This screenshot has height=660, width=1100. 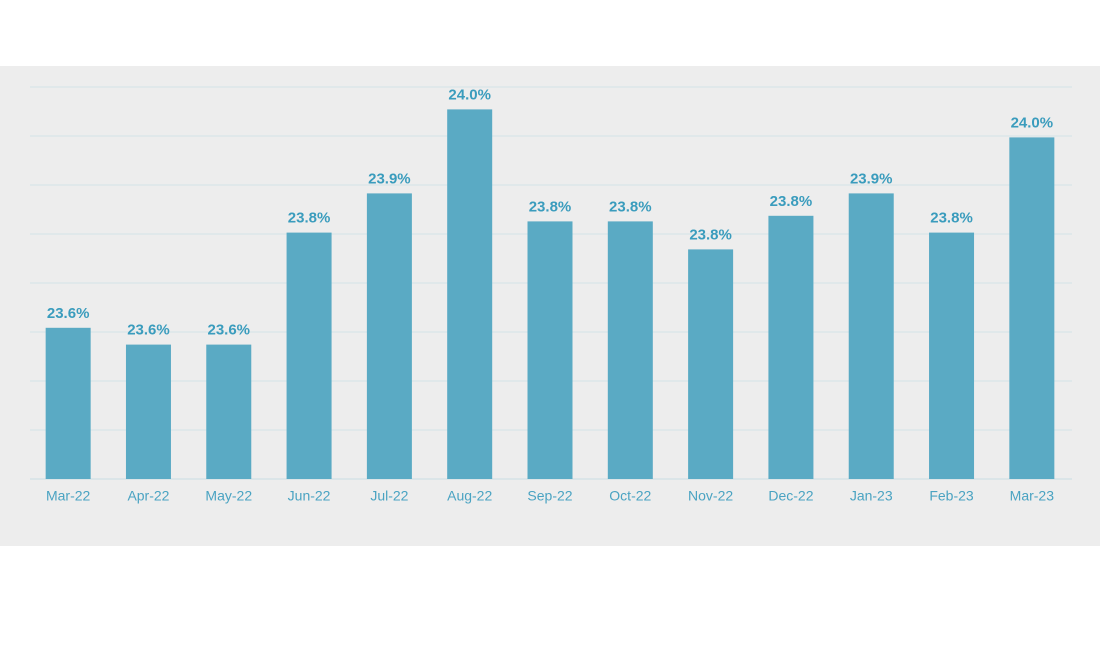 I want to click on x-tick-label: May-22, so click(x=228, y=496).